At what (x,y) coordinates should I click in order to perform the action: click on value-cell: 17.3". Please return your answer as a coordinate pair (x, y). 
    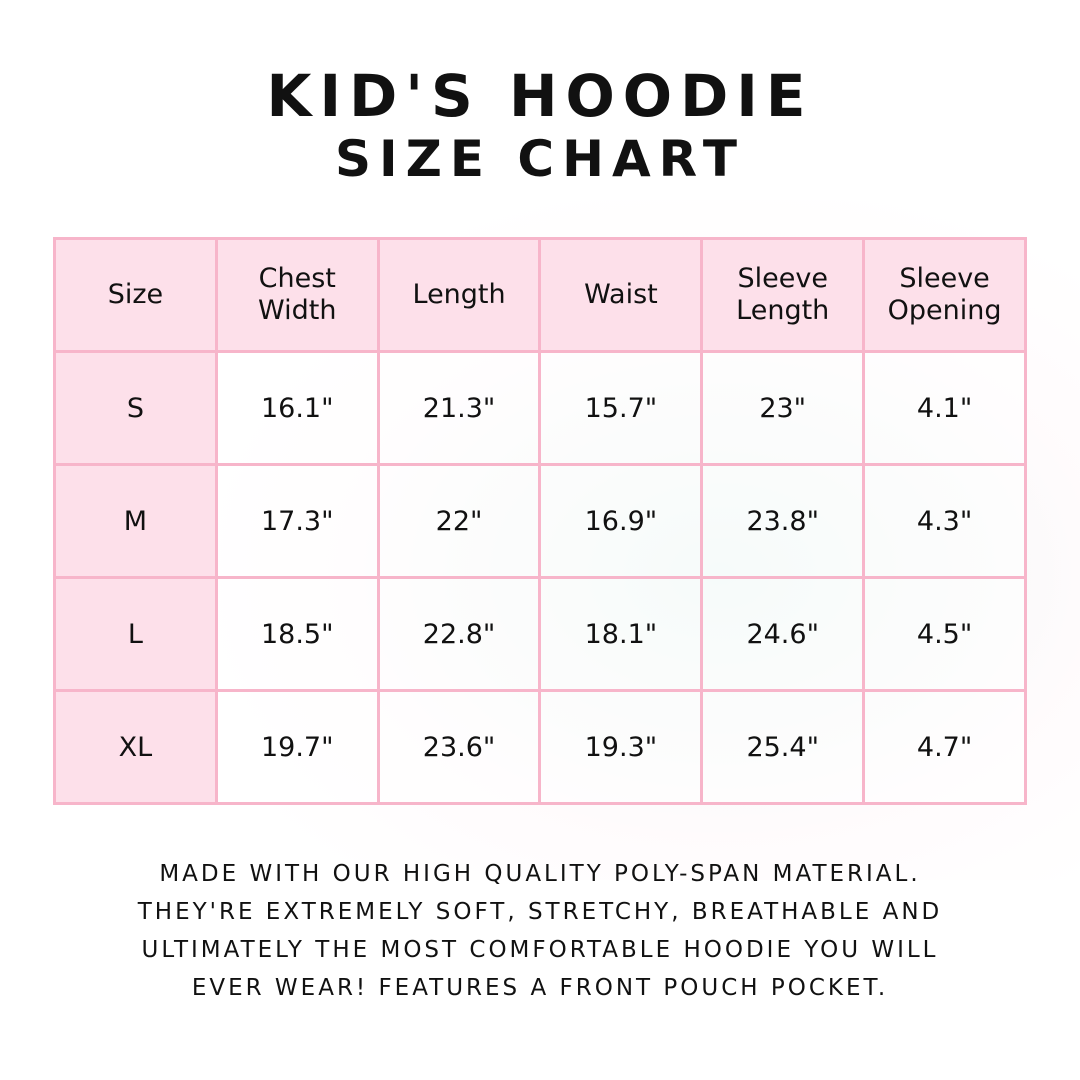
    Looking at the image, I should click on (297, 521).